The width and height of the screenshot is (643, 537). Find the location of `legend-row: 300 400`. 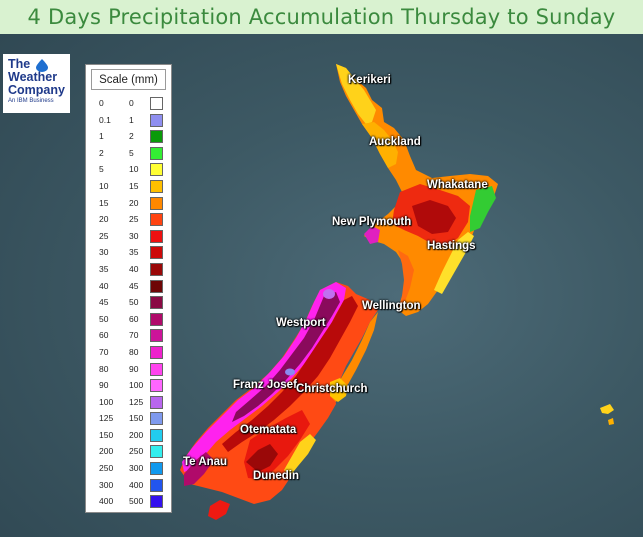

legend-row: 300 400 is located at coordinates (128, 486).